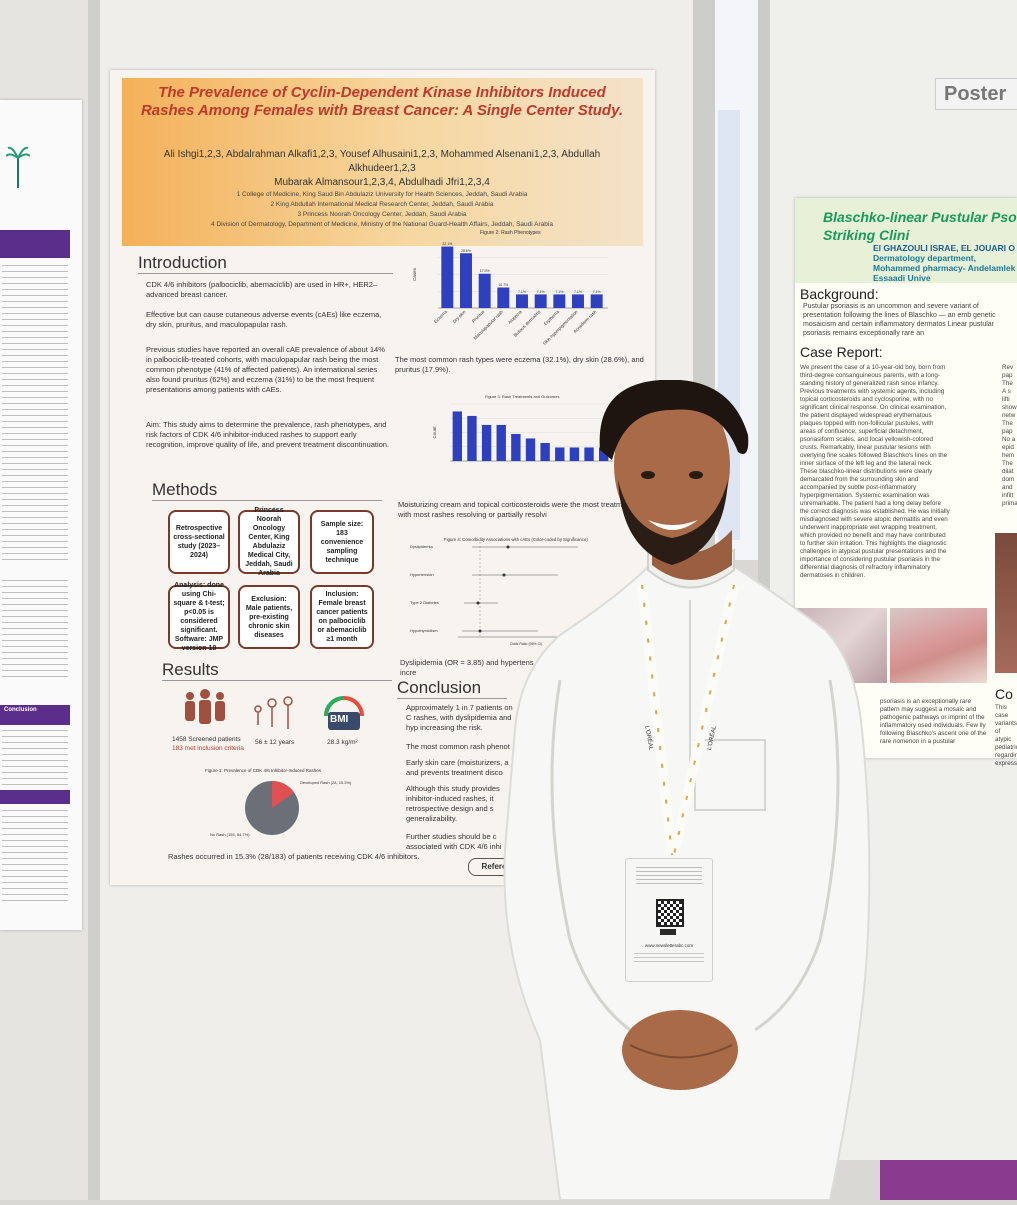 The height and width of the screenshot is (1205, 1017). I want to click on y-axis-label: Count, so click(434, 432).